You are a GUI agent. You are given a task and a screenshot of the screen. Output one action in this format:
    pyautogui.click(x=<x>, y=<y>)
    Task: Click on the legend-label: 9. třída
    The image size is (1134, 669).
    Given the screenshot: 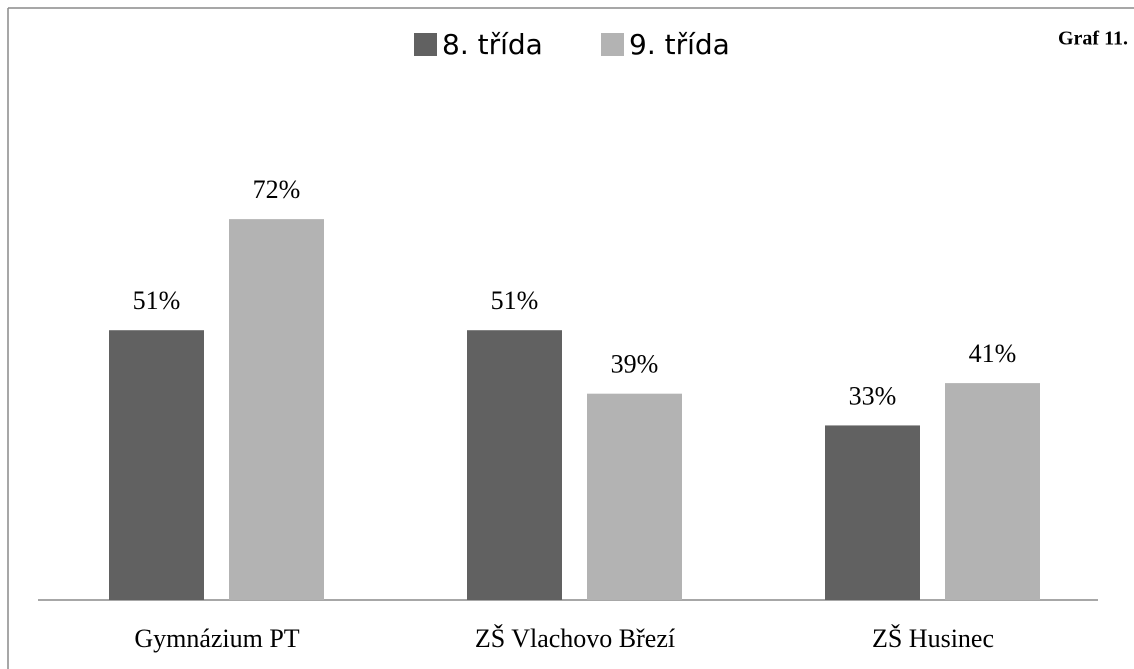 What is the action you would take?
    pyautogui.click(x=679, y=44)
    